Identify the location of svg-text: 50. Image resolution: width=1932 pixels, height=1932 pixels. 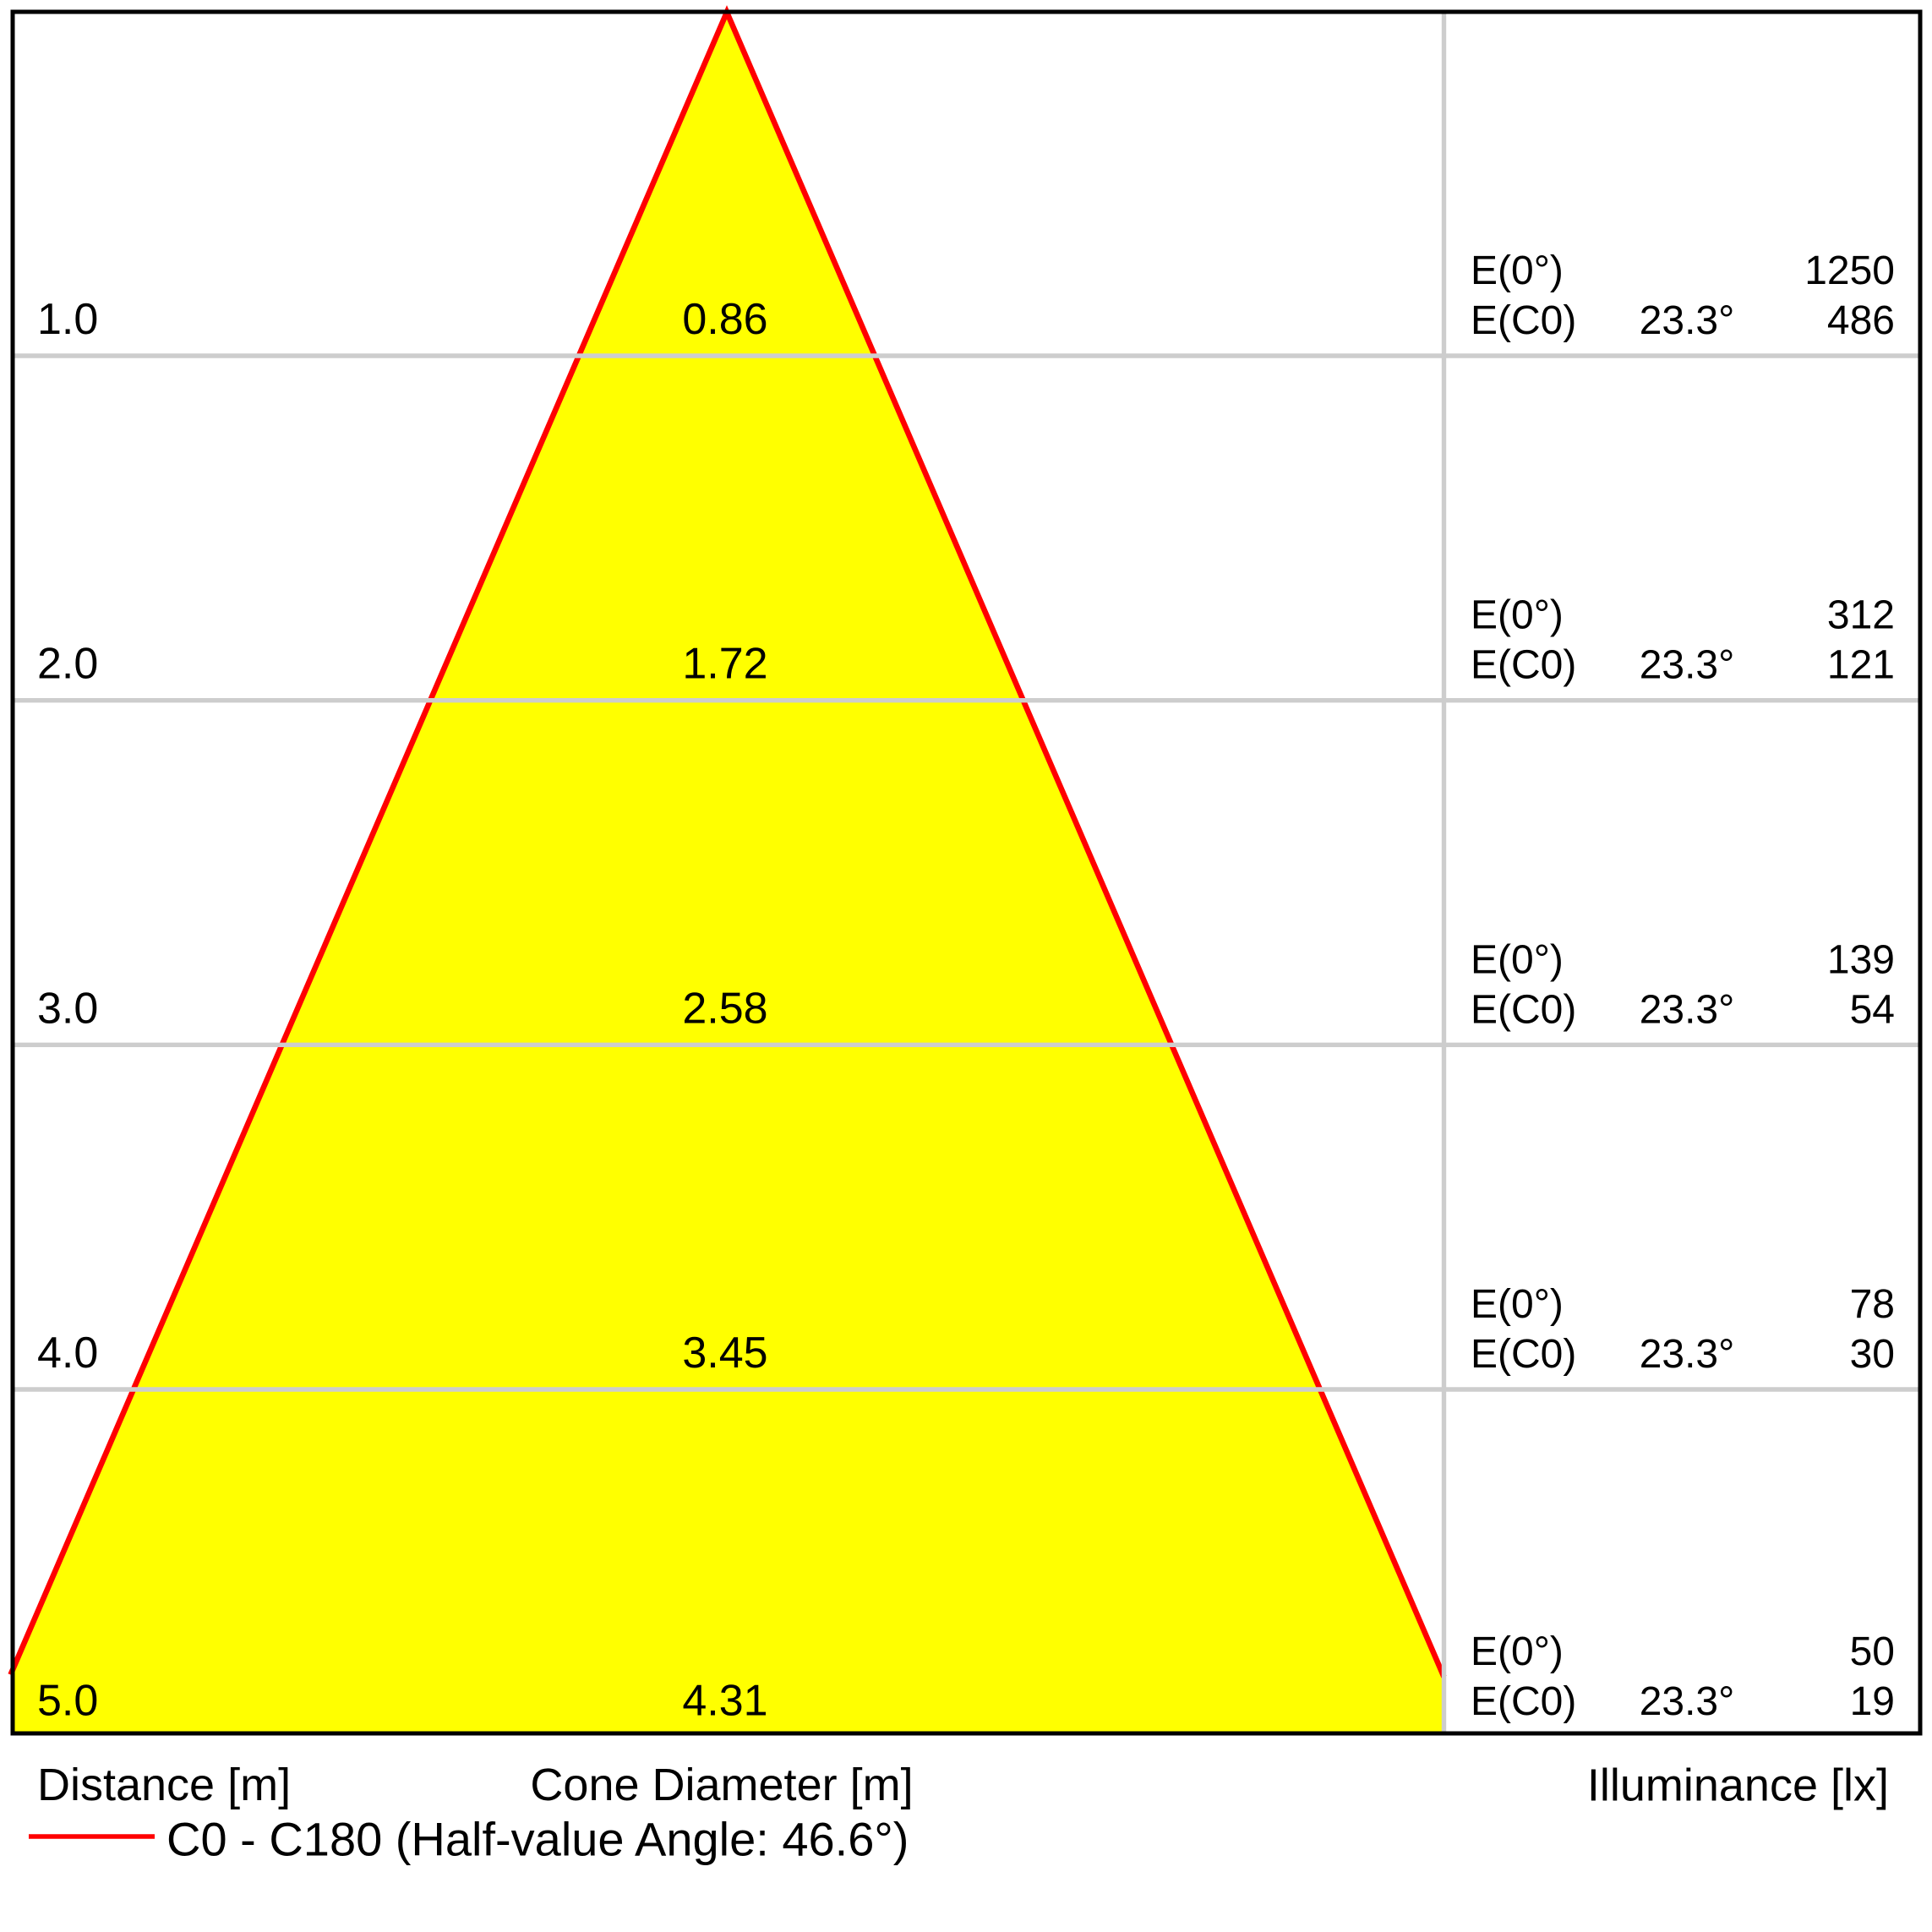
(1872, 1651).